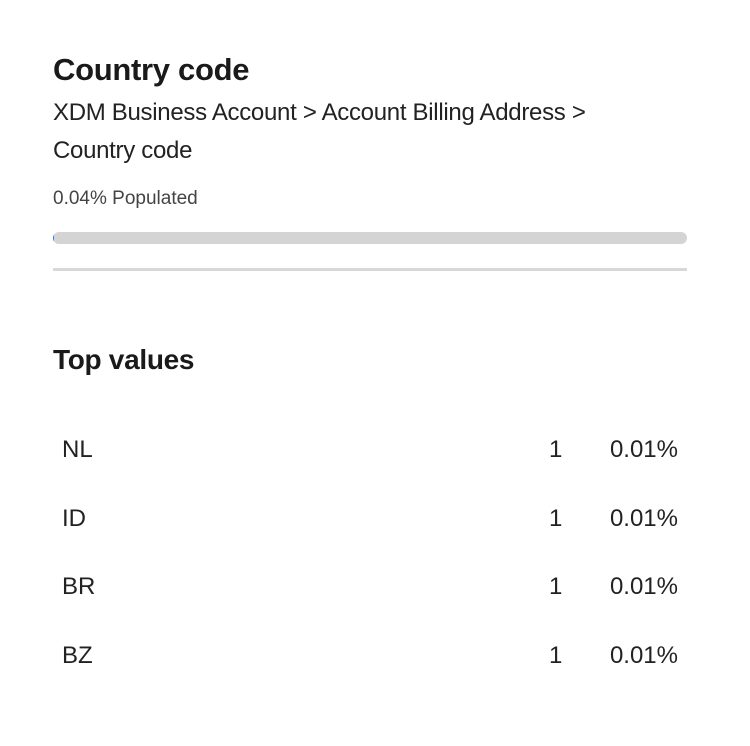 The width and height of the screenshot is (750, 746). Describe the element at coordinates (79, 586) in the screenshot. I see `value-name: BR` at that location.